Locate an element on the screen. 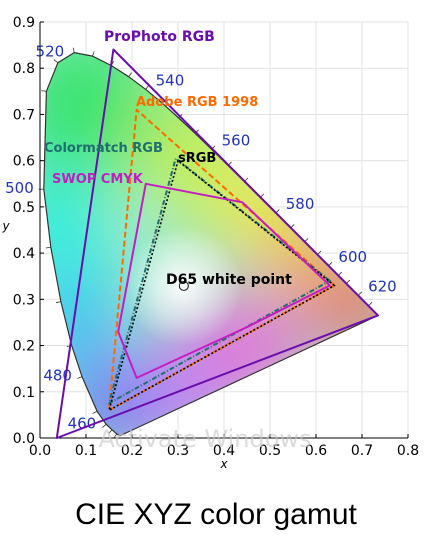  x-axis-label: x is located at coordinates (223, 464).